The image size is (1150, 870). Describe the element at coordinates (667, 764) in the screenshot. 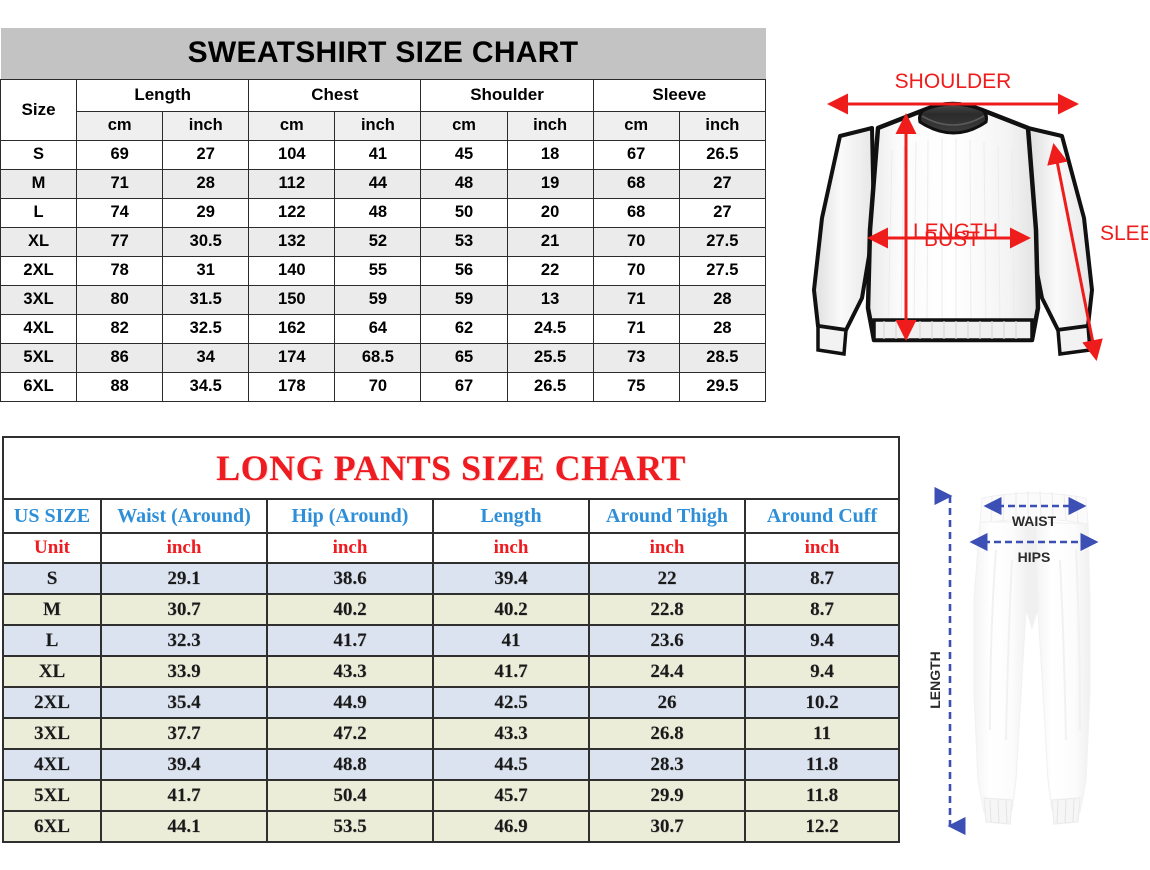

I see `pants-cell: 28.3` at that location.